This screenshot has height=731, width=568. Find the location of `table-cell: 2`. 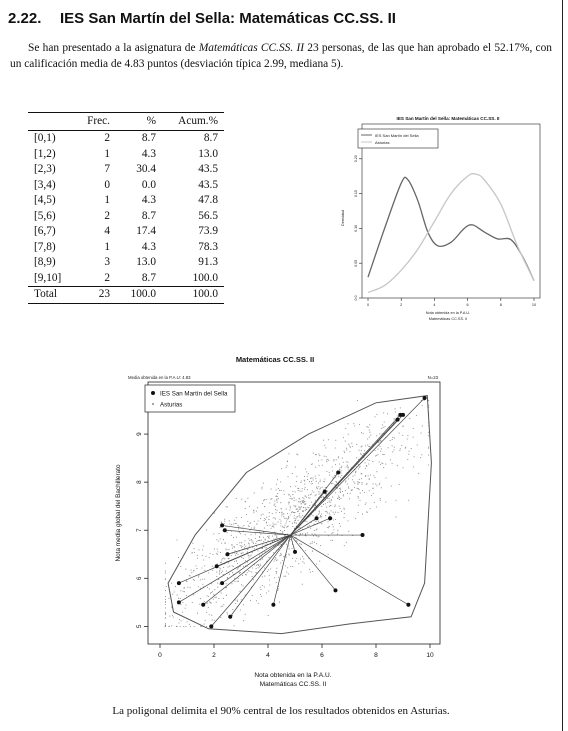

table-cell: 2 is located at coordinates (107, 138).